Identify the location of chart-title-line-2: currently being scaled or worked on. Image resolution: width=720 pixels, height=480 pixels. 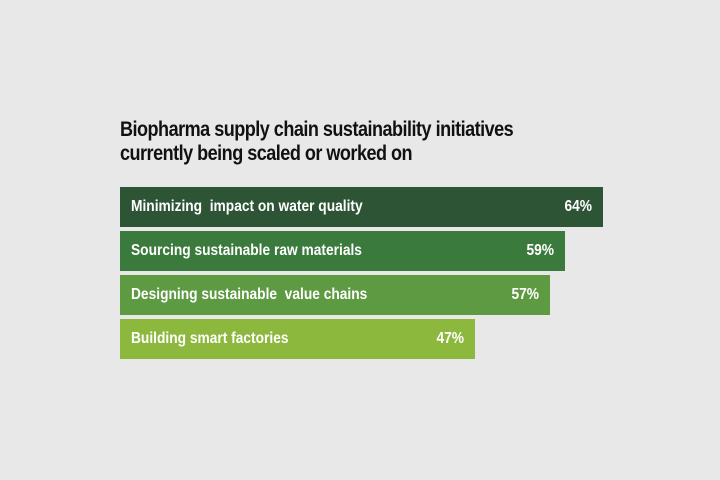
(266, 153).